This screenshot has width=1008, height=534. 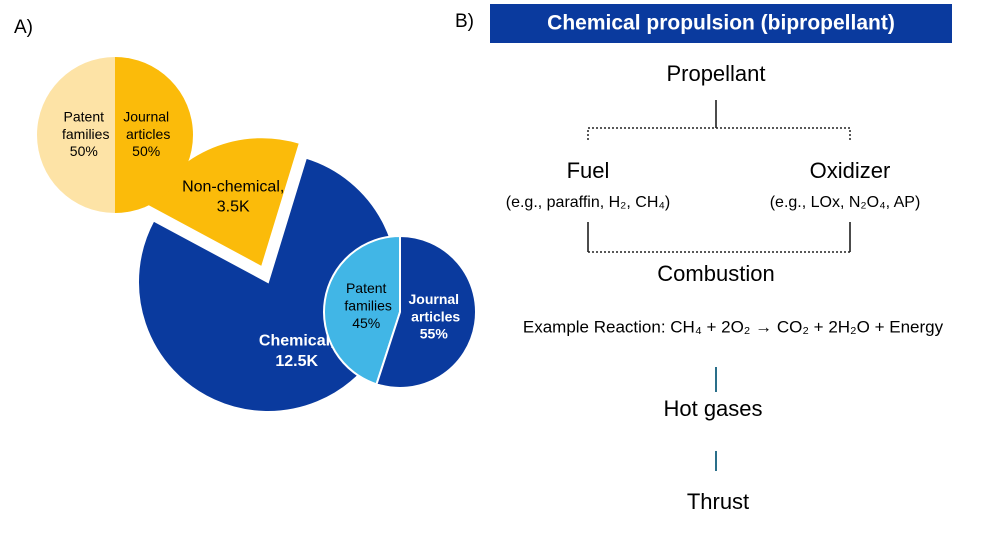 What do you see at coordinates (715, 73) in the screenshot?
I see `propellant: Propellant` at bounding box center [715, 73].